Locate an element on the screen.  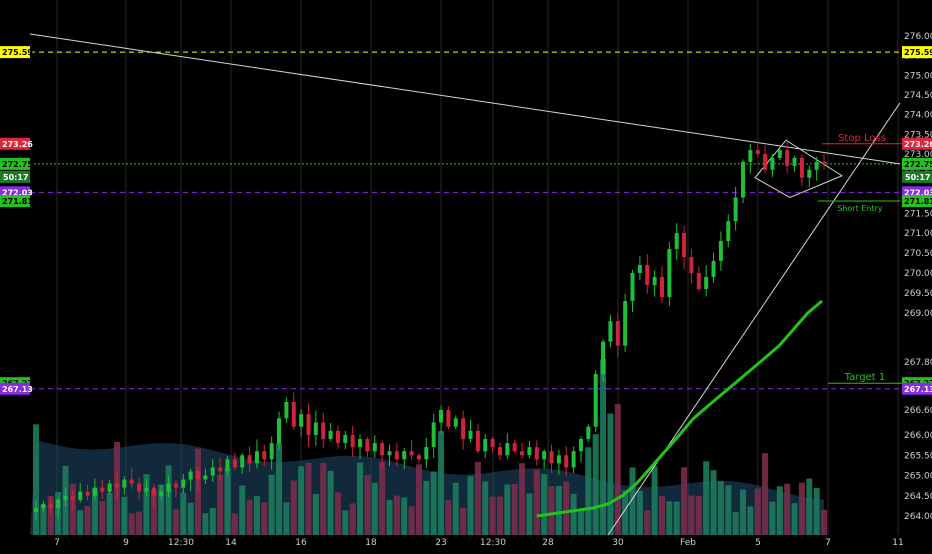
y-tick-label: 274.50 is located at coordinates (918, 96).